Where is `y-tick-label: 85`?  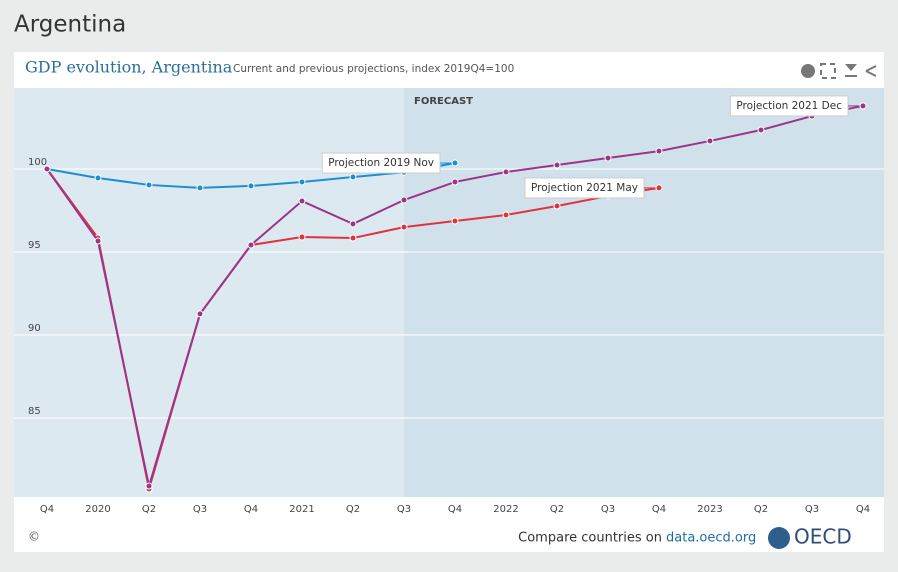 y-tick-label: 85 is located at coordinates (34, 411).